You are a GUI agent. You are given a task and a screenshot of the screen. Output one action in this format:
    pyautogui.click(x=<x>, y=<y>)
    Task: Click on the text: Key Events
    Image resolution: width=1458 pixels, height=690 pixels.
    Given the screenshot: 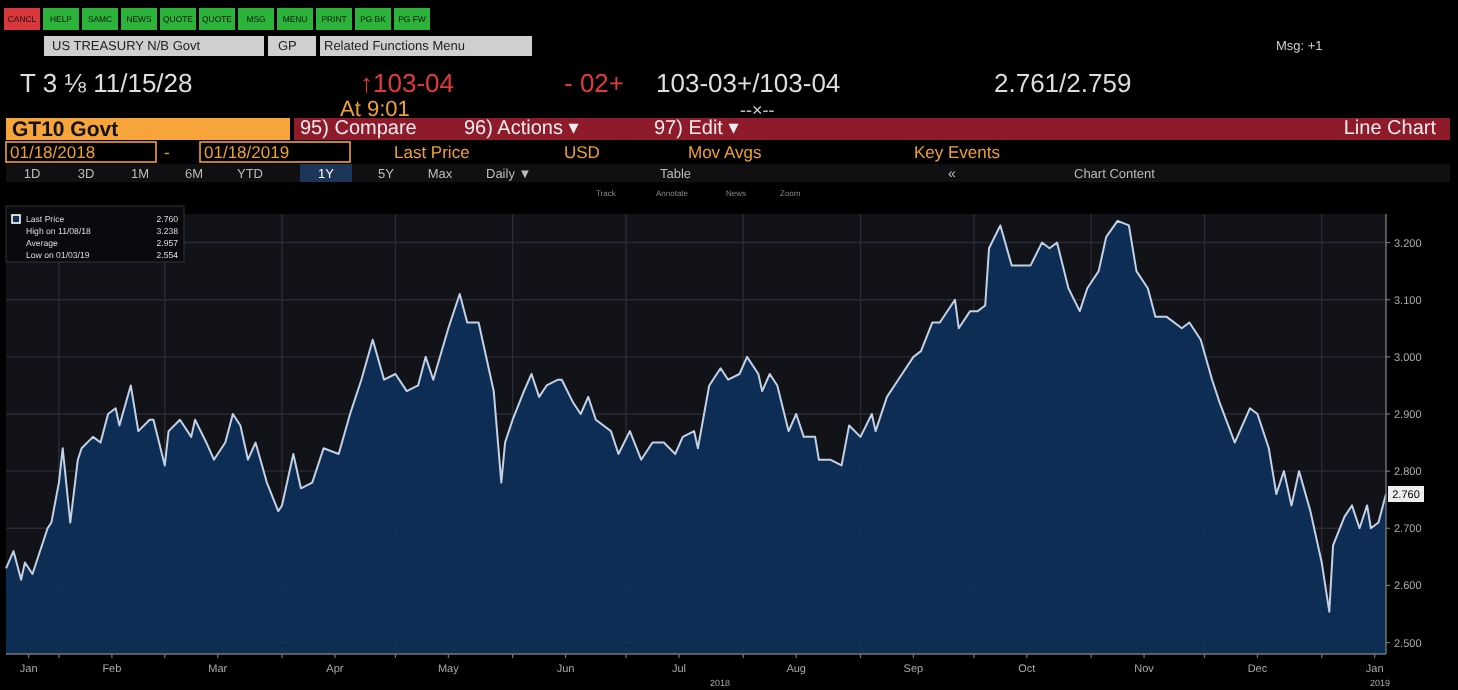 What is the action you would take?
    pyautogui.click(x=957, y=152)
    